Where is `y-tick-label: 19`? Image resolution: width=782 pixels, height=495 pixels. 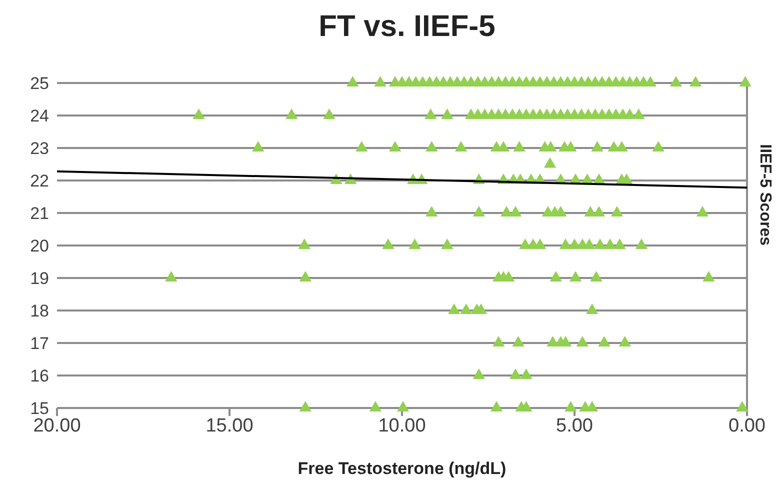 y-tick-label: 19 is located at coordinates (39, 278).